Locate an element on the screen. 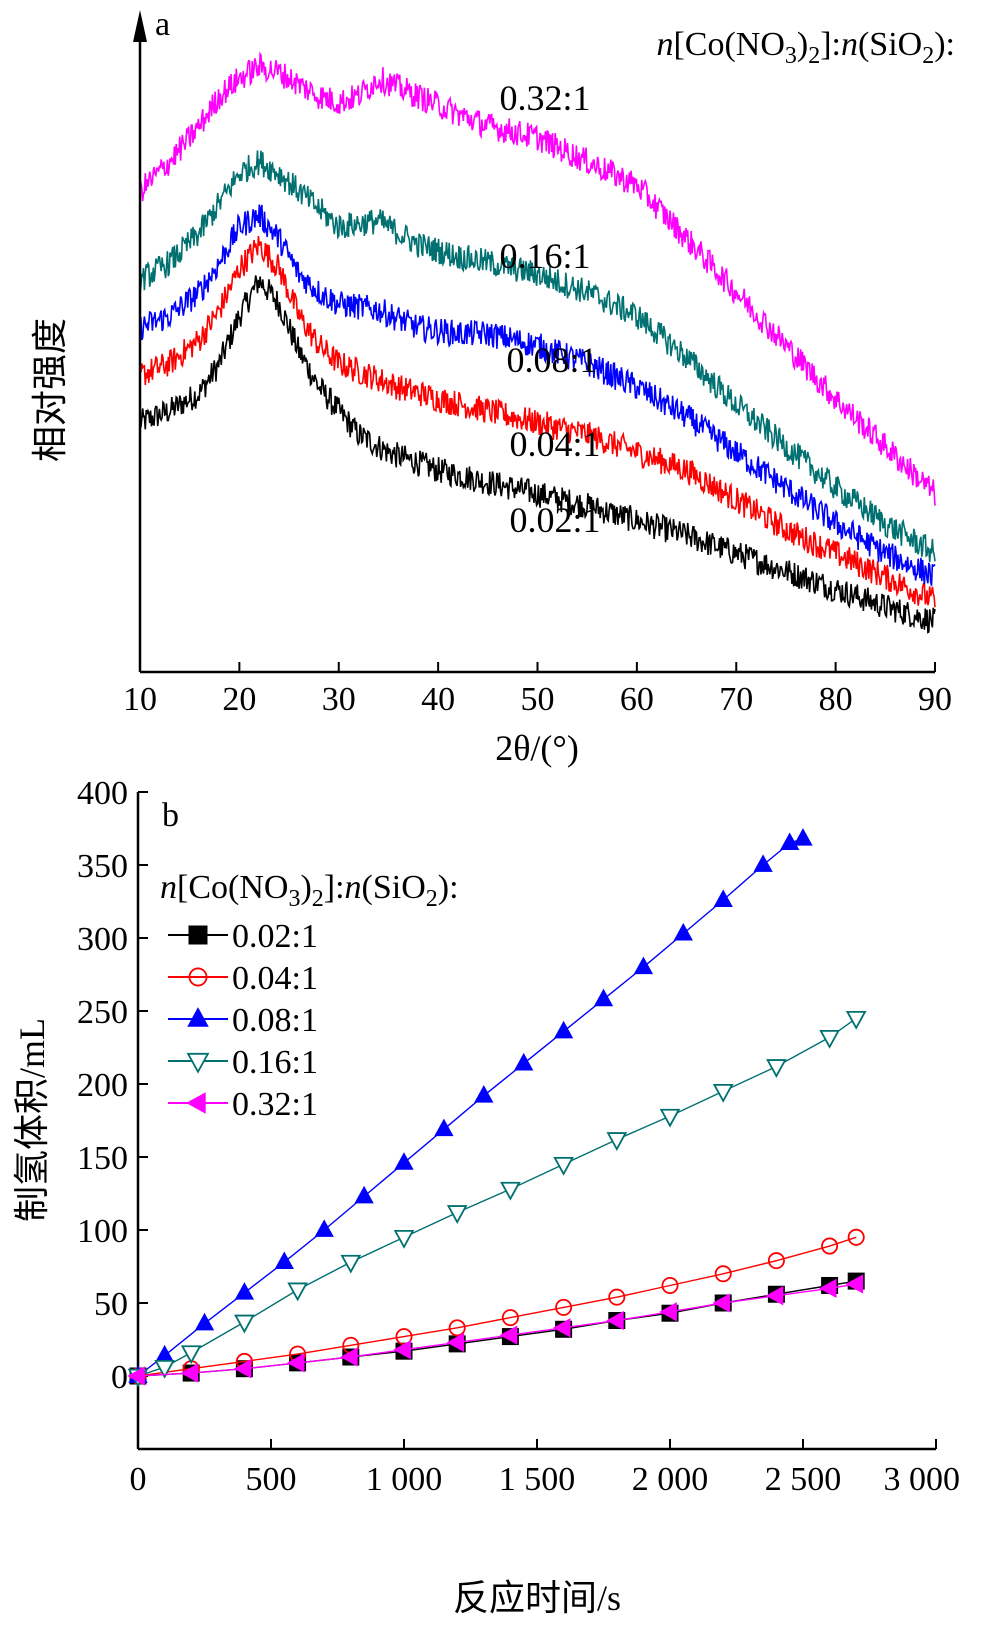 The image size is (1000, 1634). curve-label-0.02: 0.02:1 is located at coordinates (554, 520).